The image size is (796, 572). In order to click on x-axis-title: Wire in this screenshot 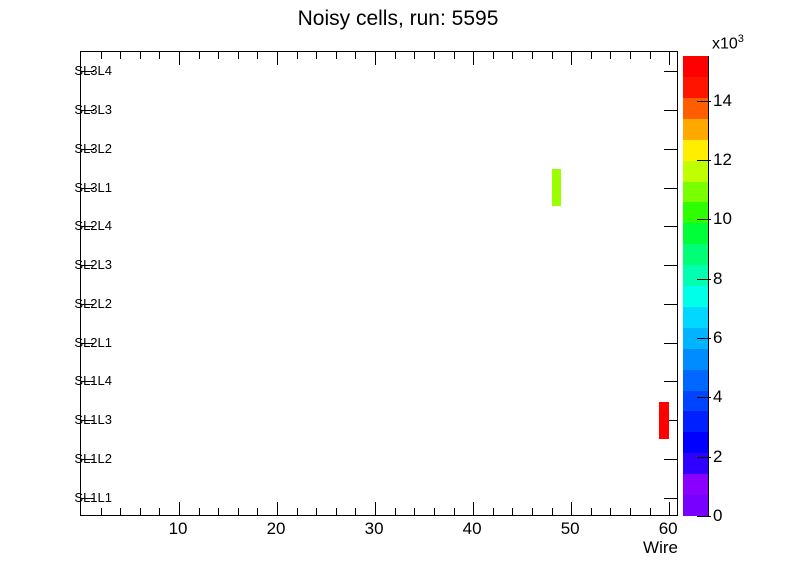, I will do `click(660, 547)`.